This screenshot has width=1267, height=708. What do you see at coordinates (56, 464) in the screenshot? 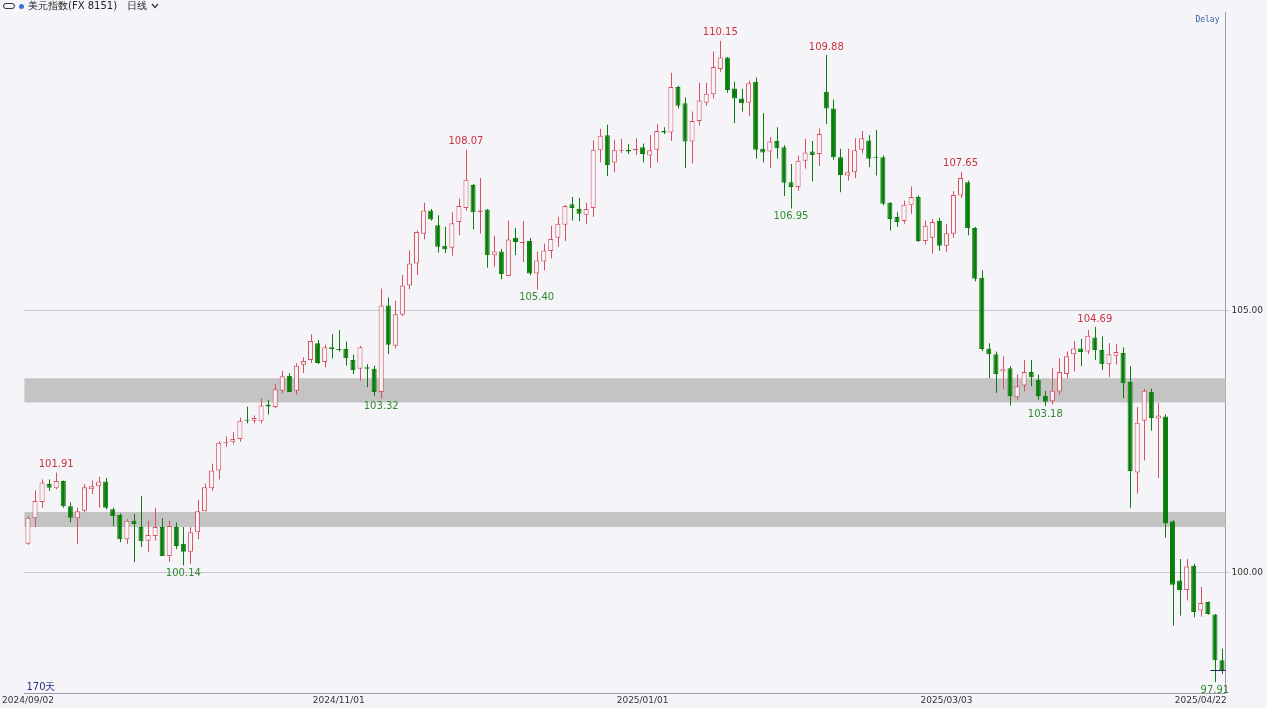
I see `annotation: 101.91` at bounding box center [56, 464].